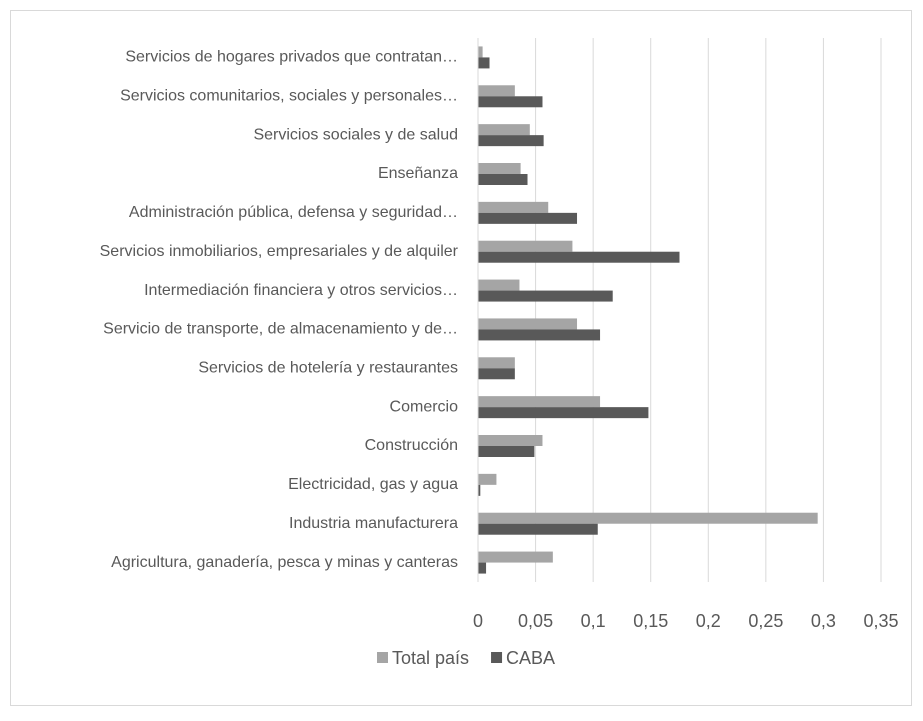 The width and height of the screenshot is (923, 721). Describe the element at coordinates (708, 621) in the screenshot. I see `x-tick-label: 0,2` at that location.